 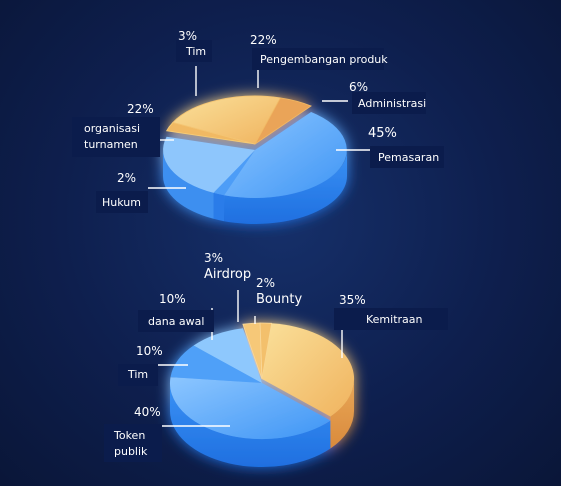 I want to click on slice-token-publik, so click(x=250, y=408).